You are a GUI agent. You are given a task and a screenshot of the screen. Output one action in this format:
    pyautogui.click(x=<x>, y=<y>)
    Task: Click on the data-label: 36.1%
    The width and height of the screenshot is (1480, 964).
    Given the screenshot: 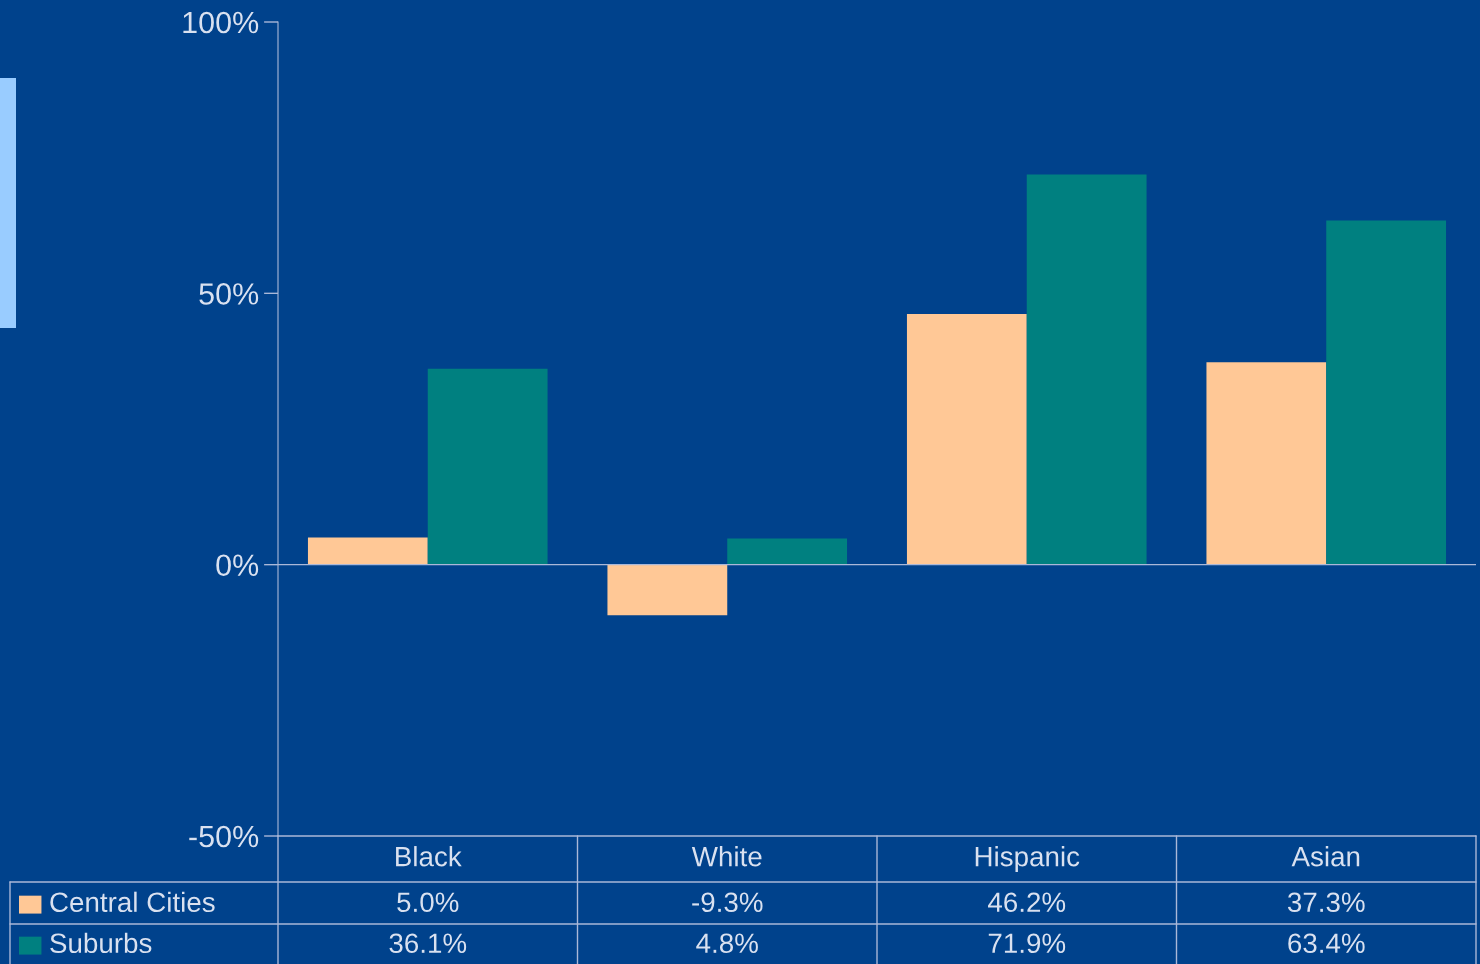 What is the action you would take?
    pyautogui.click(x=428, y=943)
    